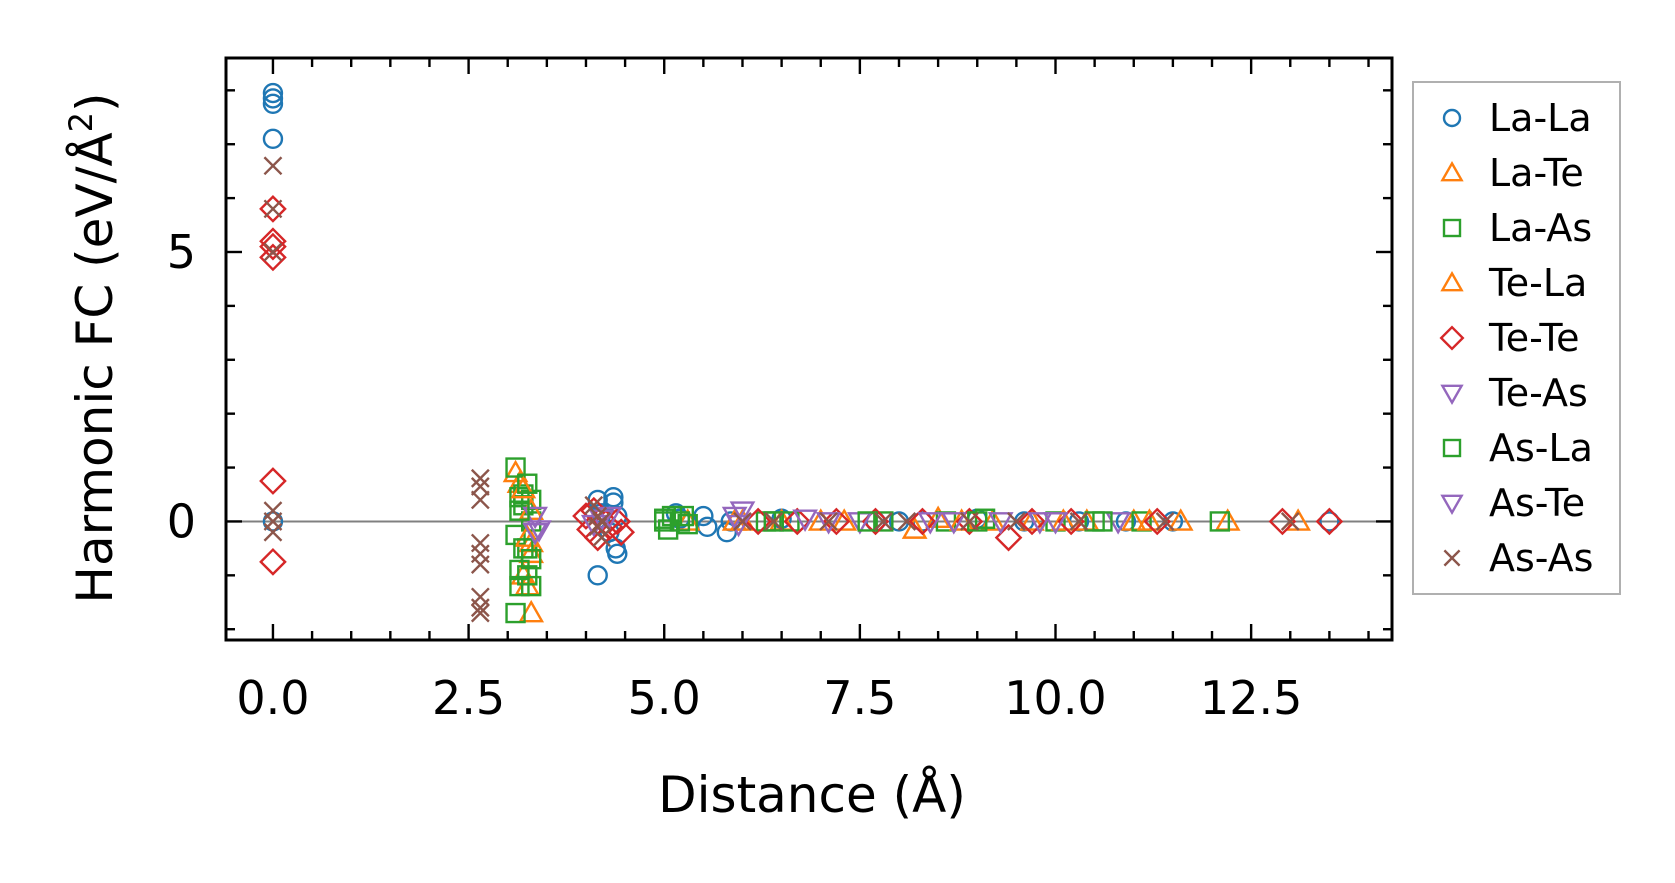 The image size is (1675, 883). What do you see at coordinates (181, 252) in the screenshot?
I see `y-tick-label: 5` at bounding box center [181, 252].